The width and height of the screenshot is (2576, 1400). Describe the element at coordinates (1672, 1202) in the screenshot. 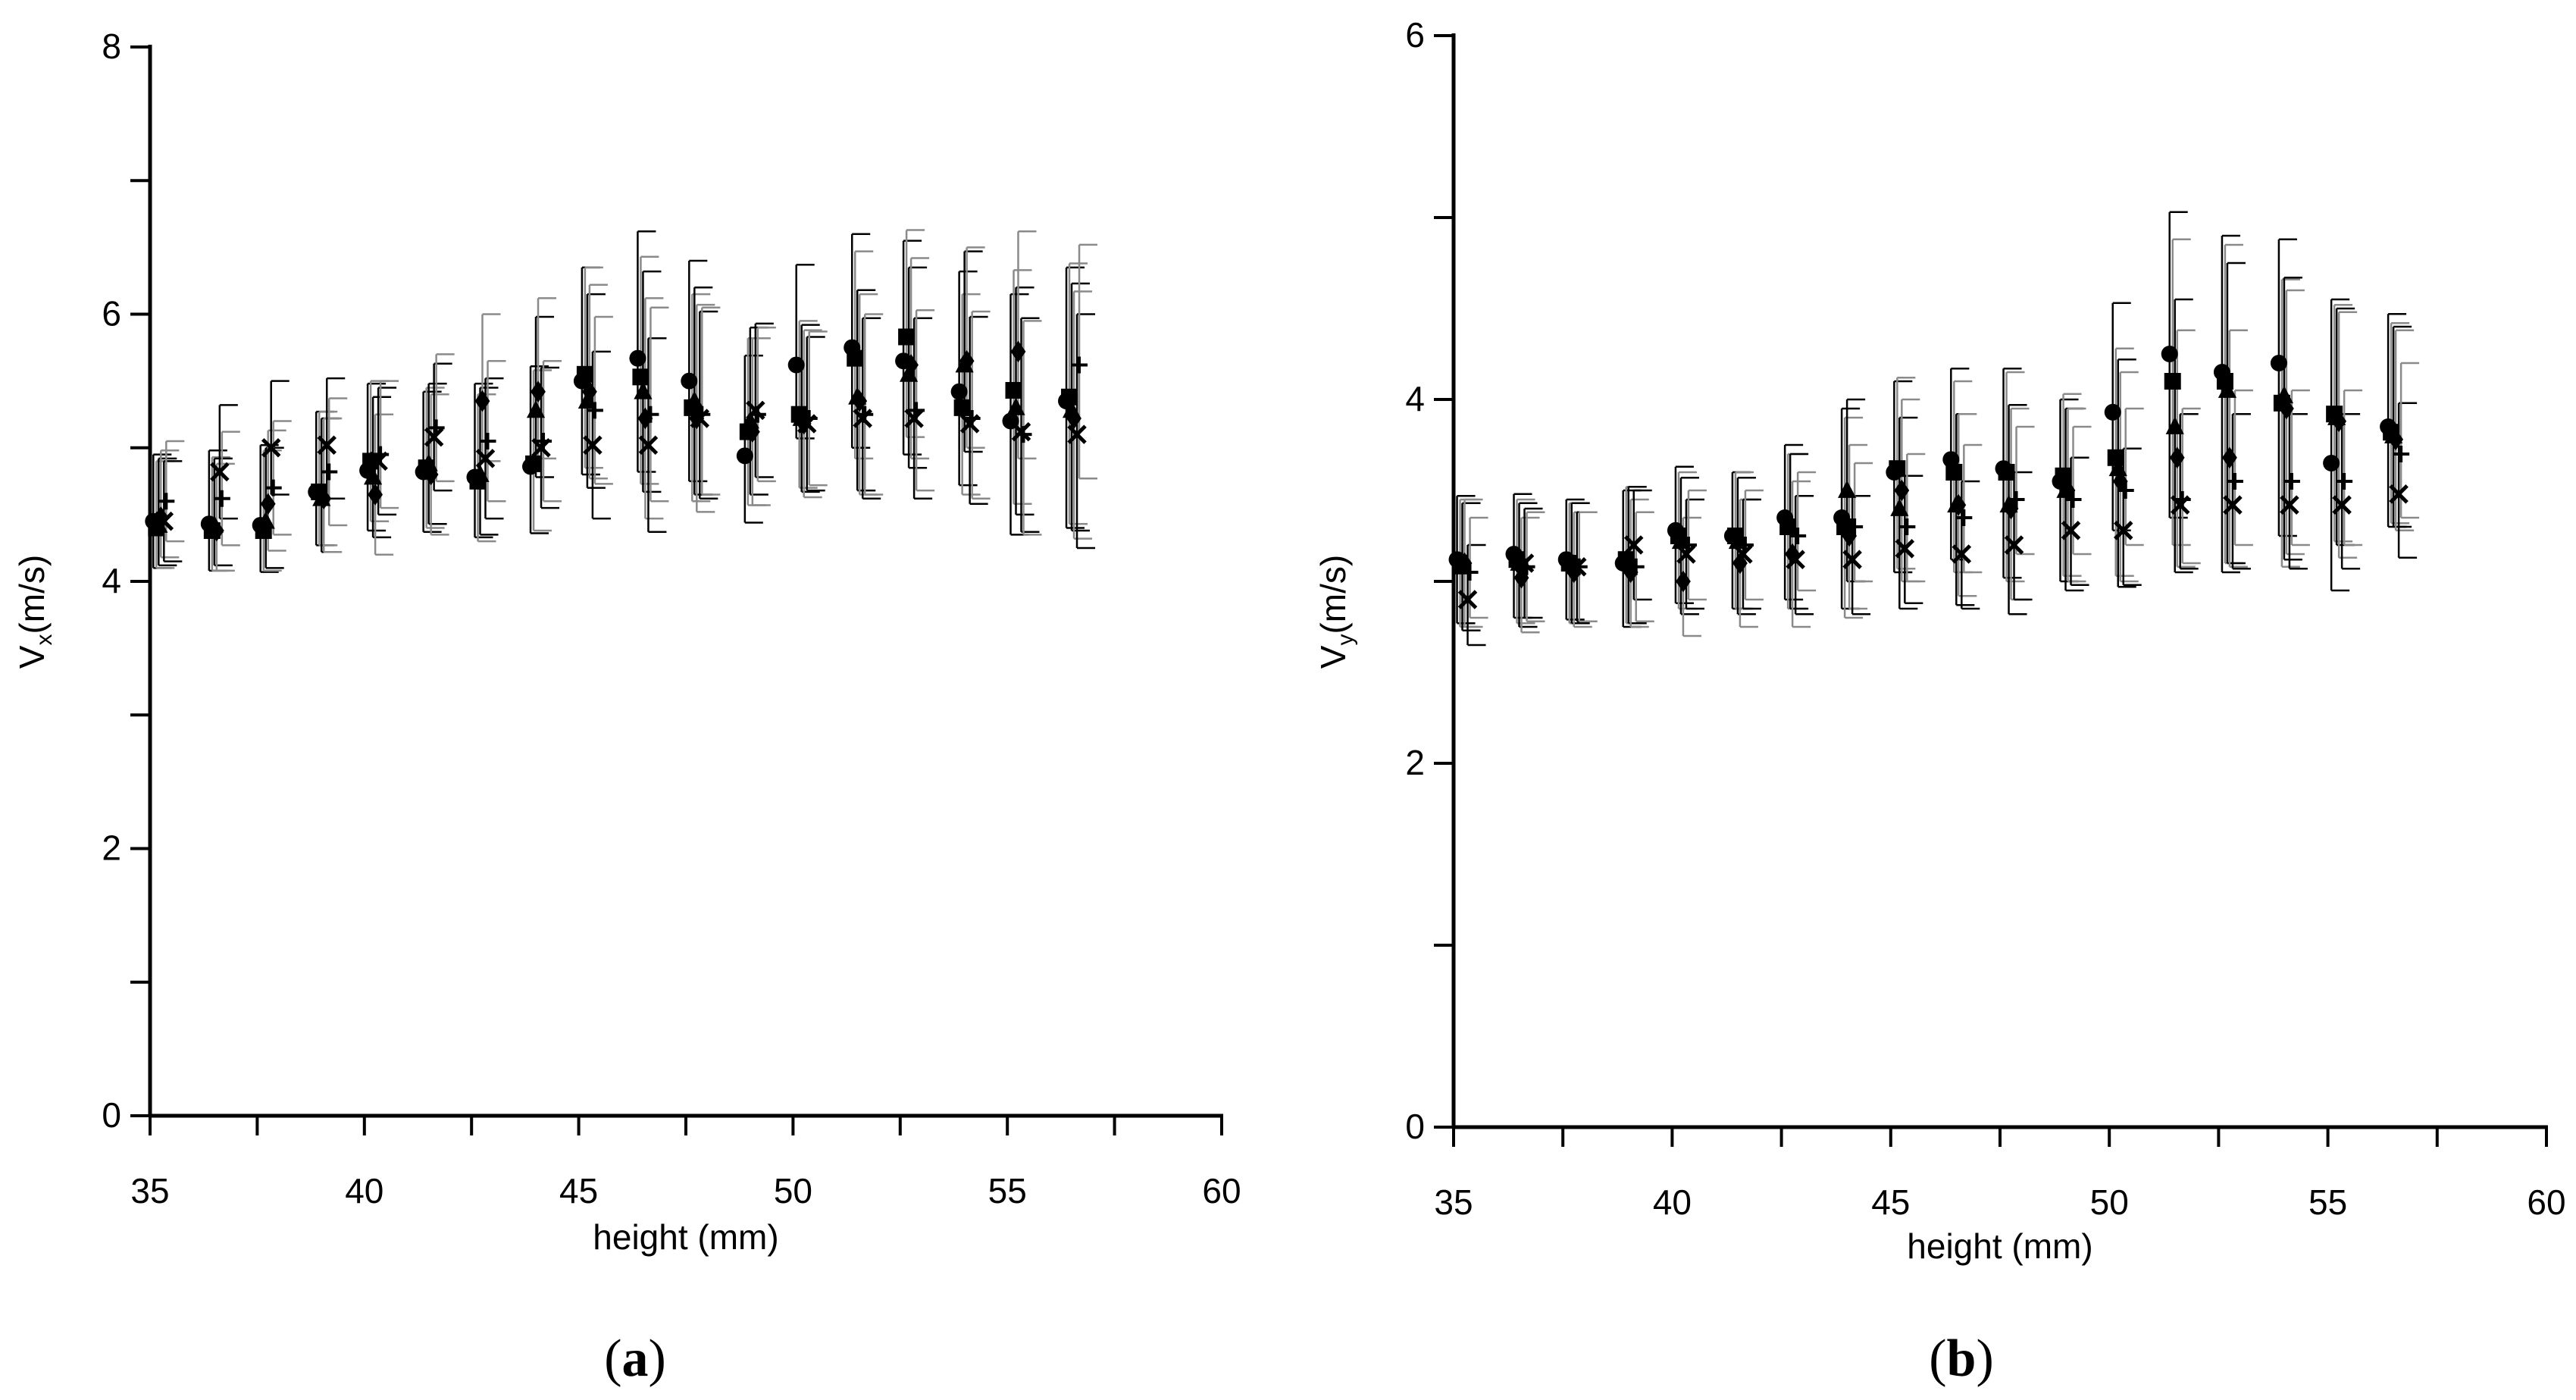

I see `x-tick-label: 40` at that location.